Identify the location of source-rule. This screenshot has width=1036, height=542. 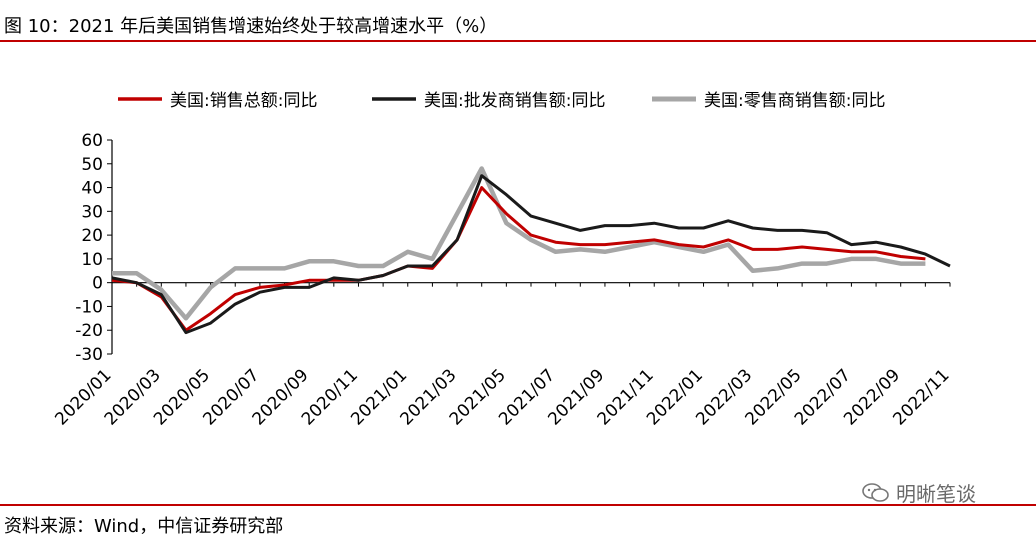
(518, 505).